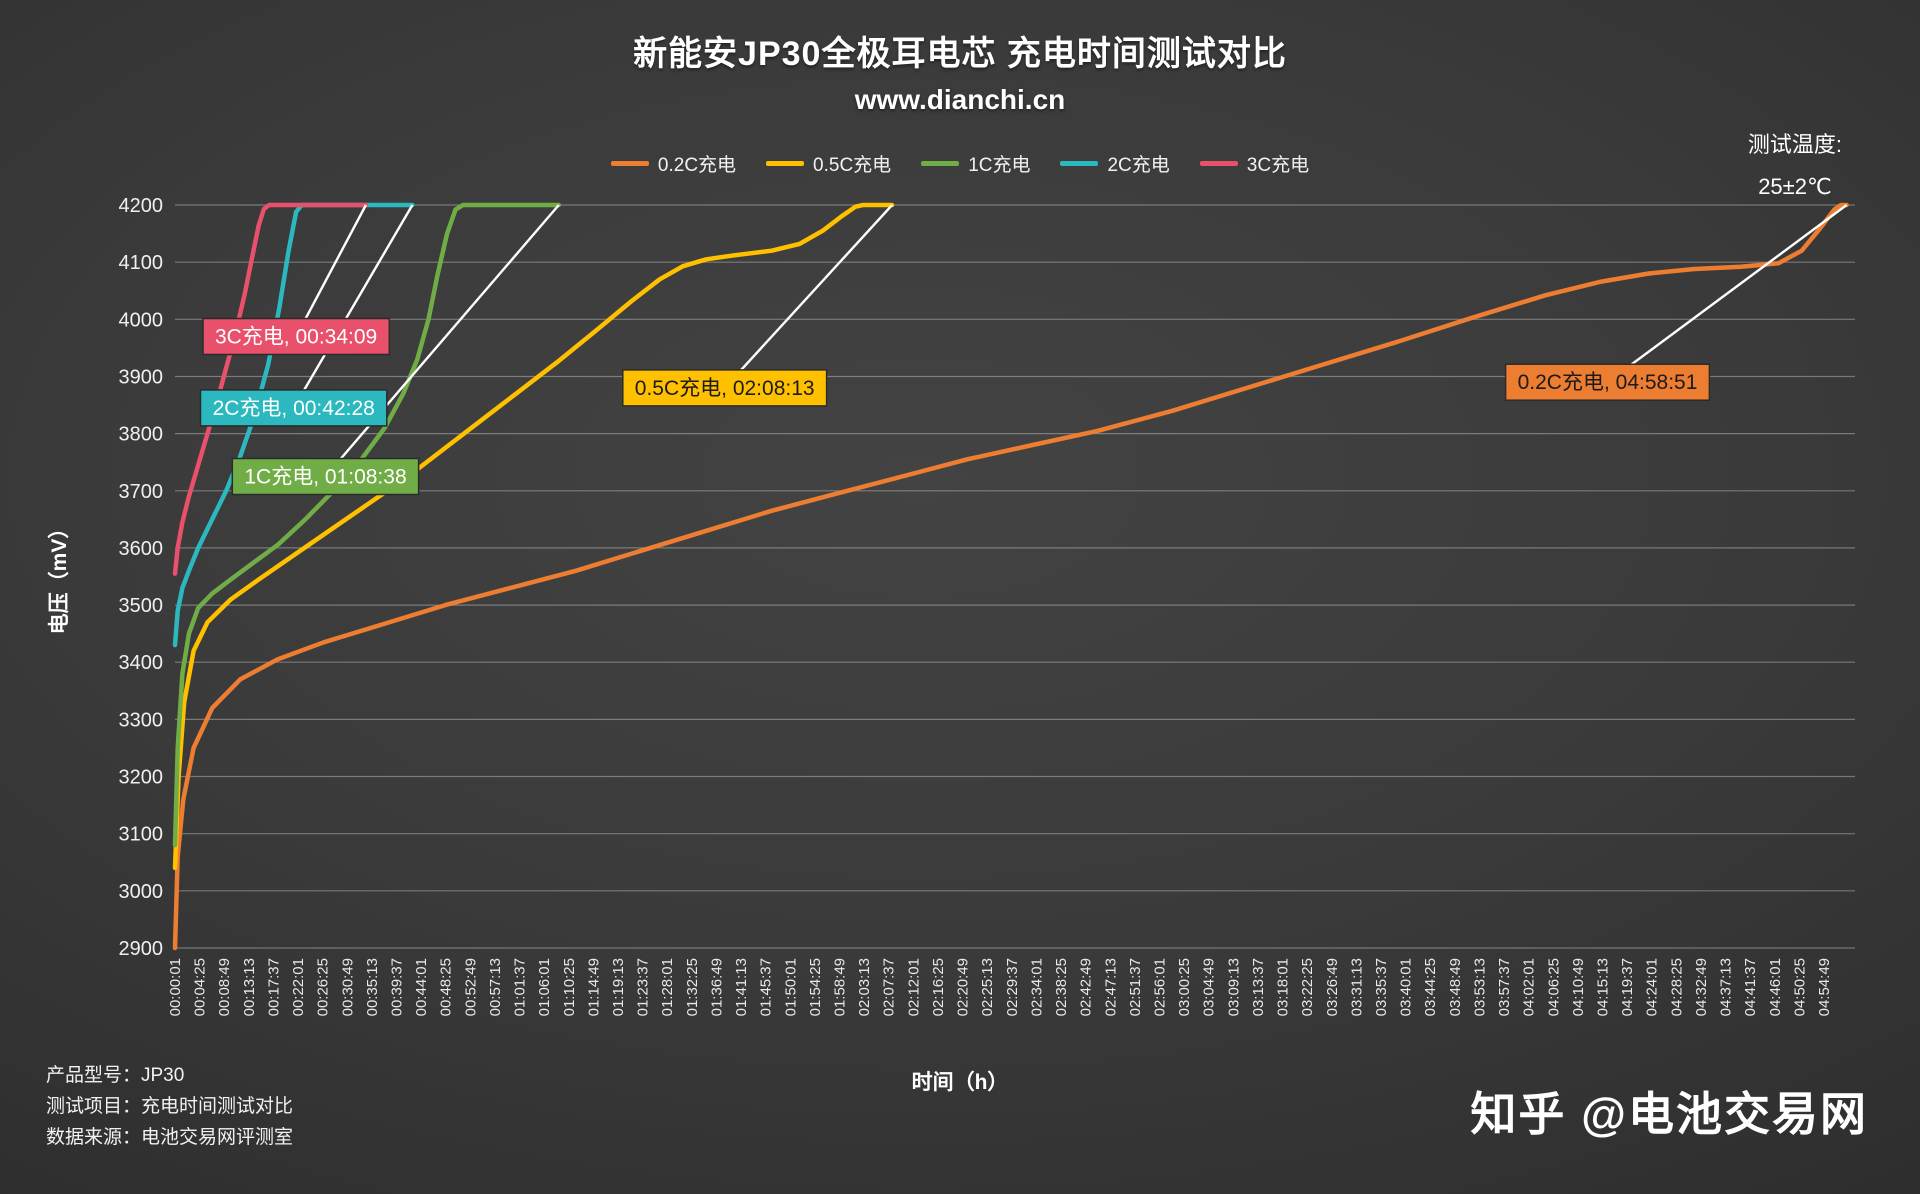  What do you see at coordinates (1479, 987) in the screenshot?
I see `x-tick-label: 03:53:13` at bounding box center [1479, 987].